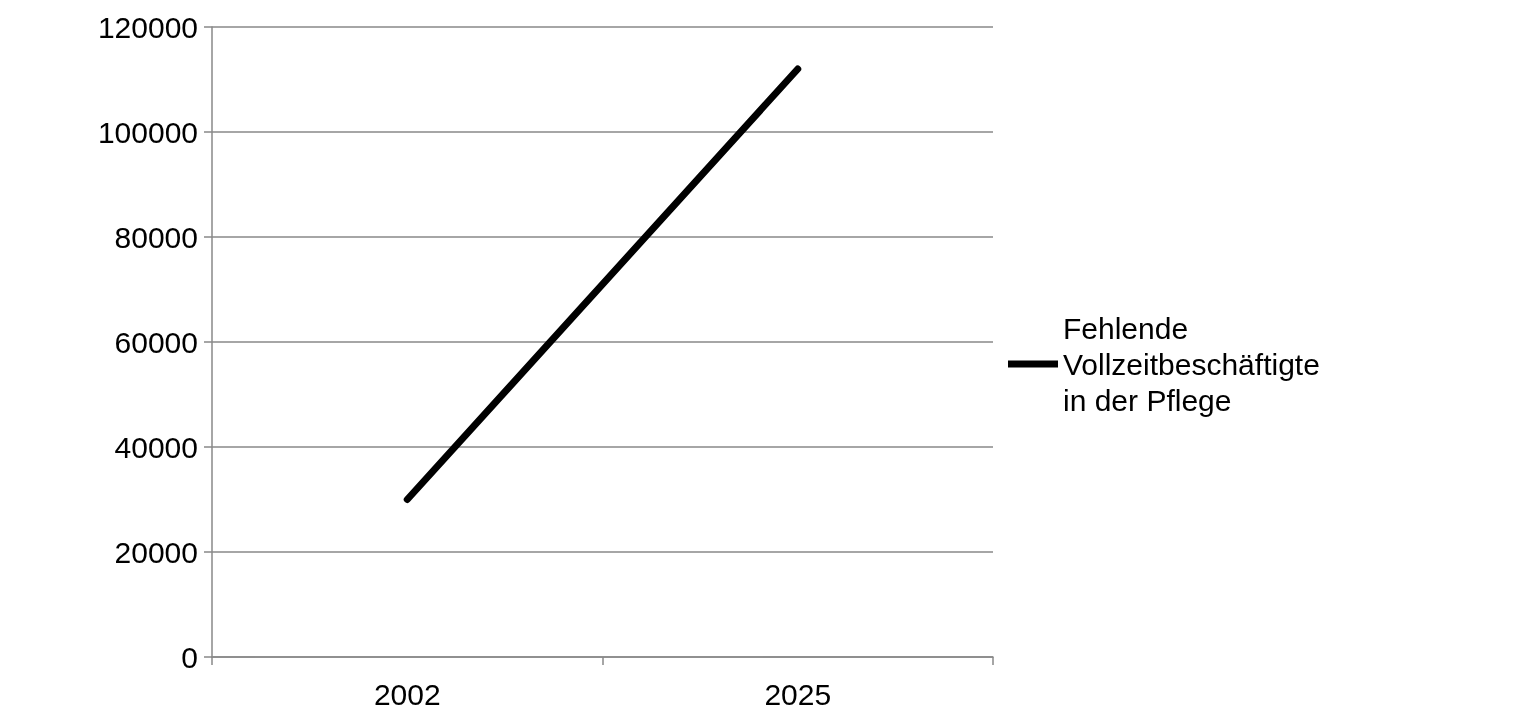  I want to click on legend-label: Fehlende Vollzeitbeschäftigte in der Pflege, so click(1196, 364).